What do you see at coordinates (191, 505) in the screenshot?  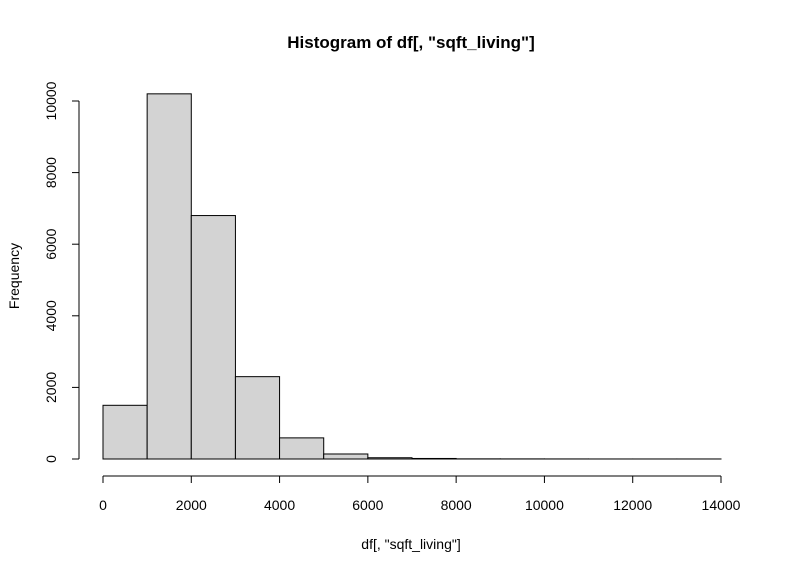 I see `x-tick-label: 2000` at bounding box center [191, 505].